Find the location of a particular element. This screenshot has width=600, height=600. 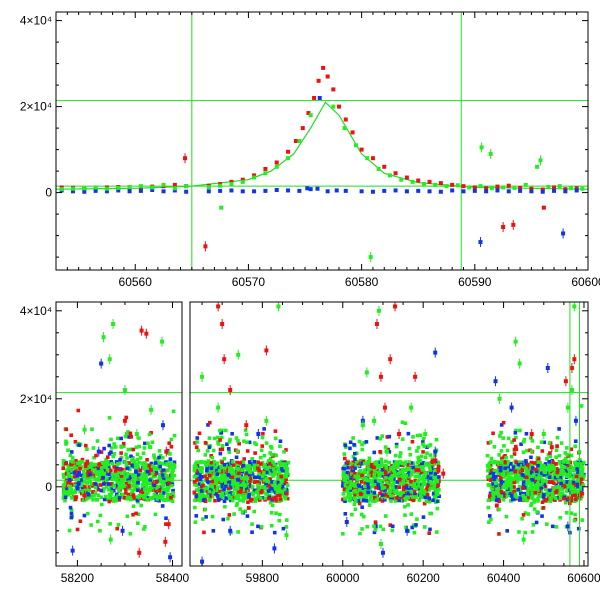

y-tick-label: 2×10⁴ is located at coordinates (36, 107).